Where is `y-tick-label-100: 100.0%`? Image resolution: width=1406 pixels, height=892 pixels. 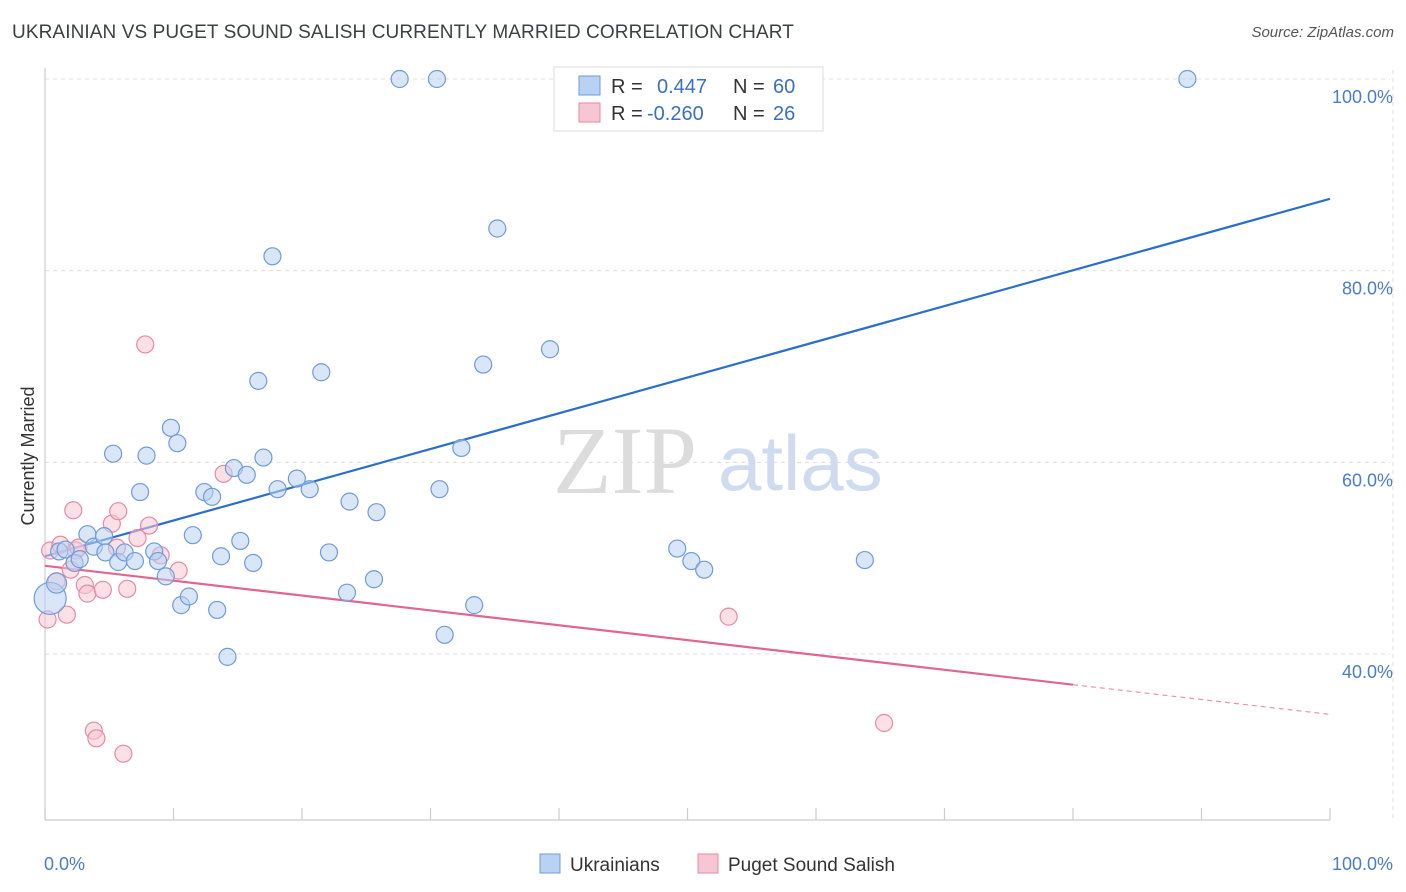 y-tick-label-100: 100.0% is located at coordinates (1362, 97).